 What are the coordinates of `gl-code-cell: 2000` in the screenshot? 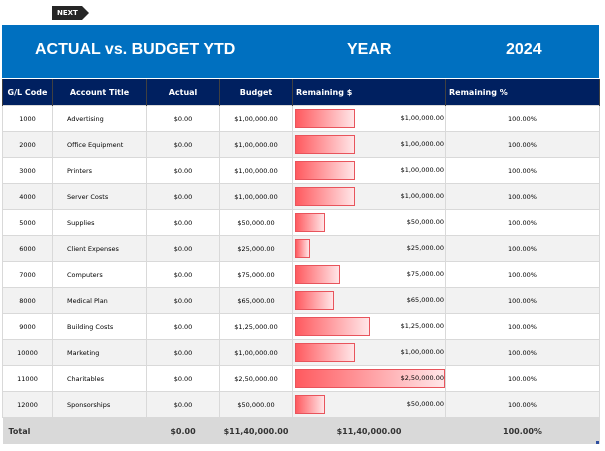 It's located at (27, 144).